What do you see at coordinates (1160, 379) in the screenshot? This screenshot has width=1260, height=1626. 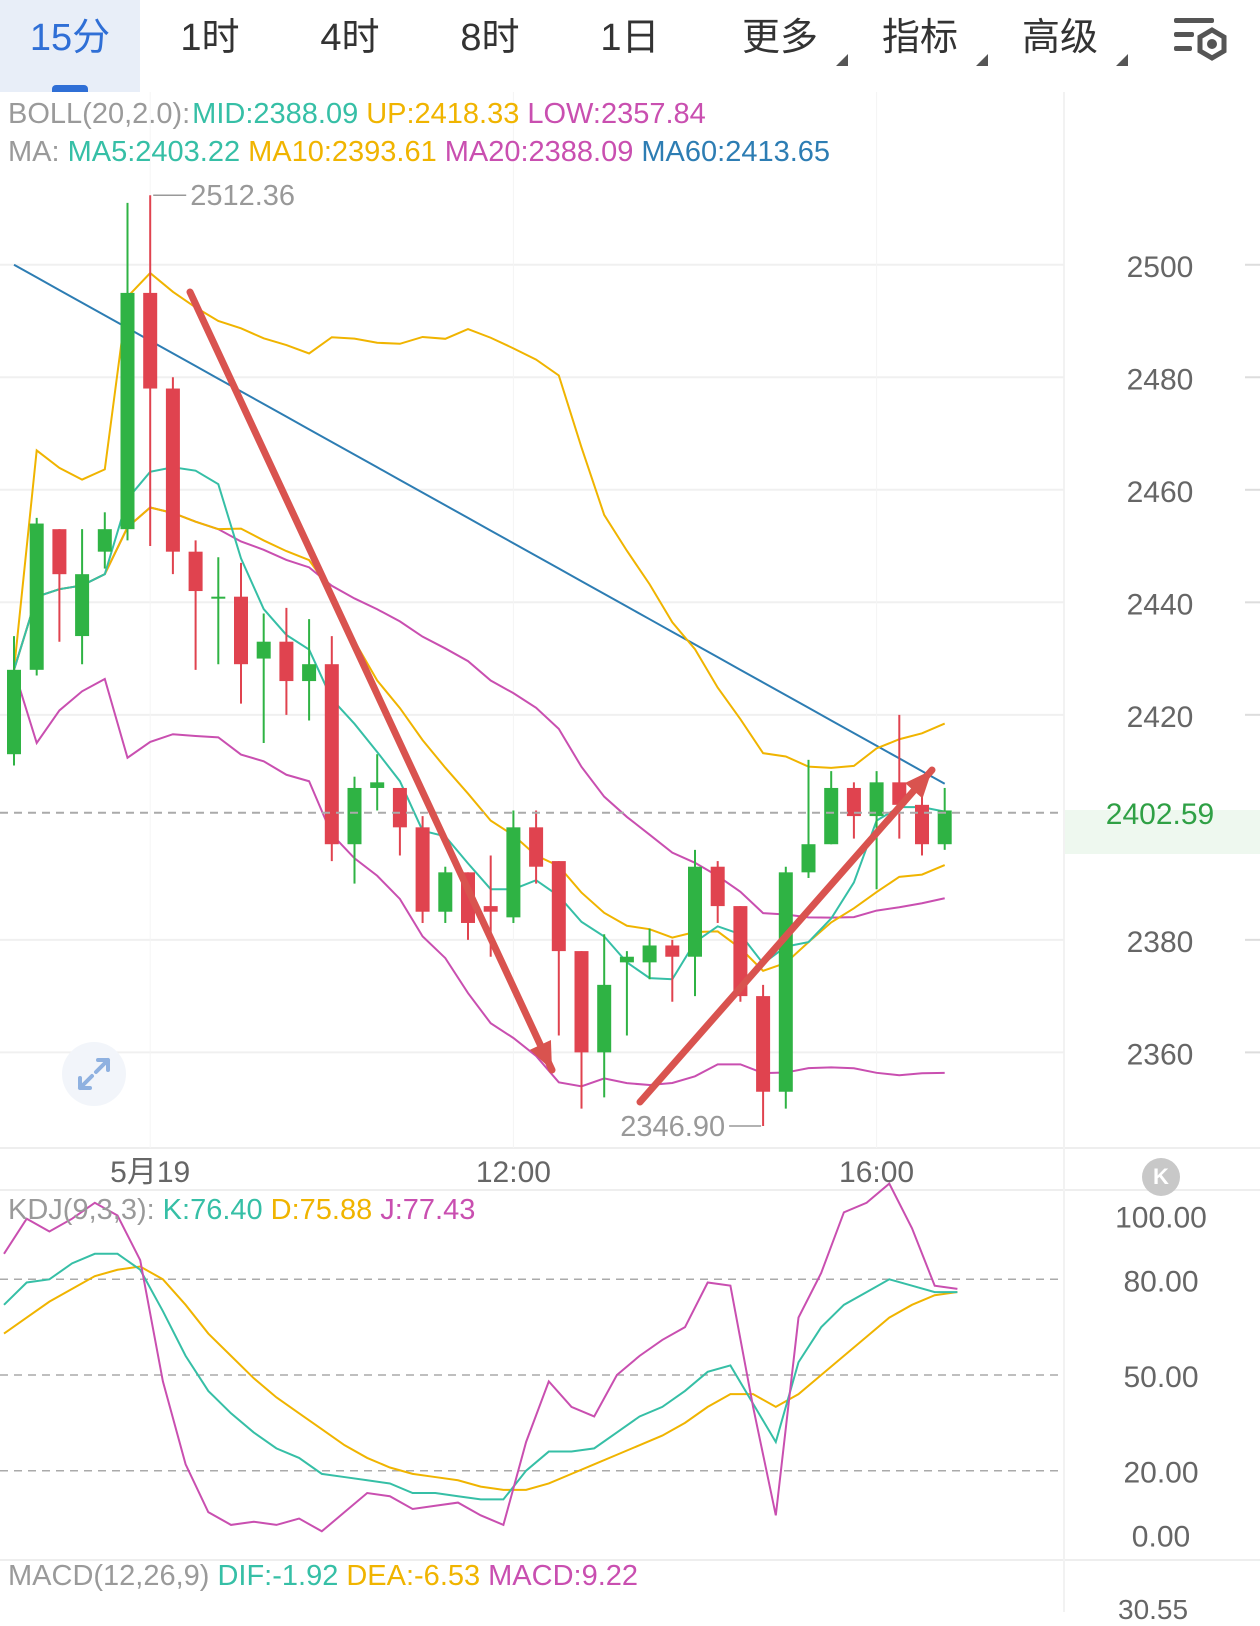 I see `price-tick-label: 2480` at bounding box center [1160, 379].